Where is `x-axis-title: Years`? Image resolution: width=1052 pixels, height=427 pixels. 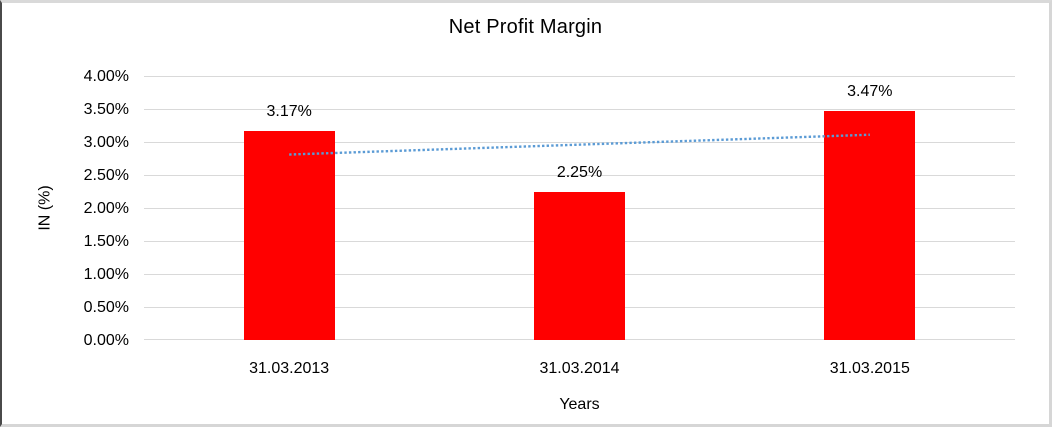
x-axis-title: Years is located at coordinates (579, 404).